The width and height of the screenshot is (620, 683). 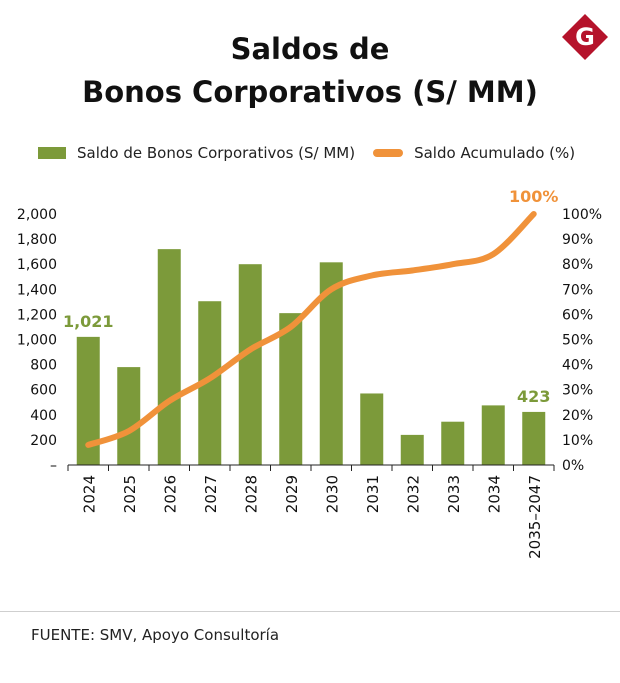 What do you see at coordinates (535, 517) in the screenshot?
I see `x-tick-label-2035–2047: 2035–2047` at bounding box center [535, 517].